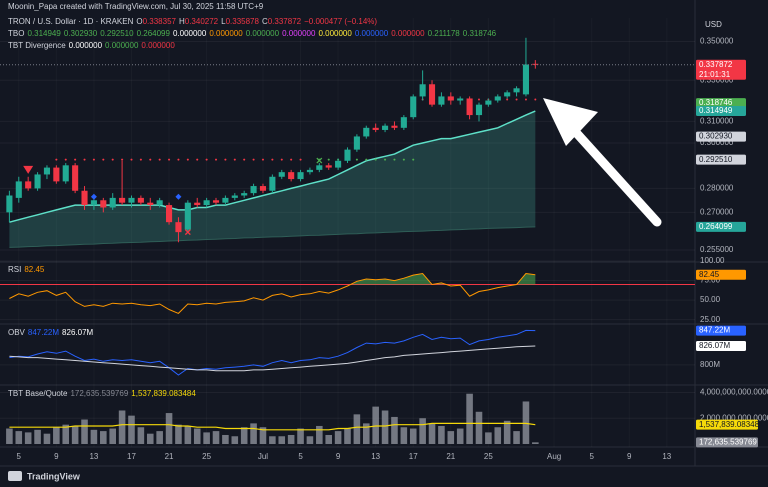  What do you see at coordinates (93, 46) in the screenshot?
I see `legend-divergence: TBT Divergence 0.000000 0.000000 0.000000` at bounding box center [93, 46].